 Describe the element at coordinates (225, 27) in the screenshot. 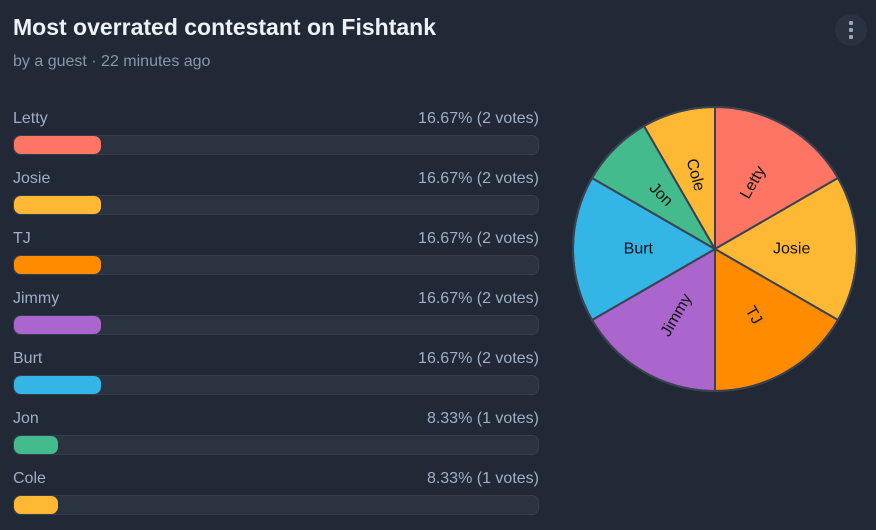

I see `poll-title: Most overrated contestant on Fishtank` at that location.